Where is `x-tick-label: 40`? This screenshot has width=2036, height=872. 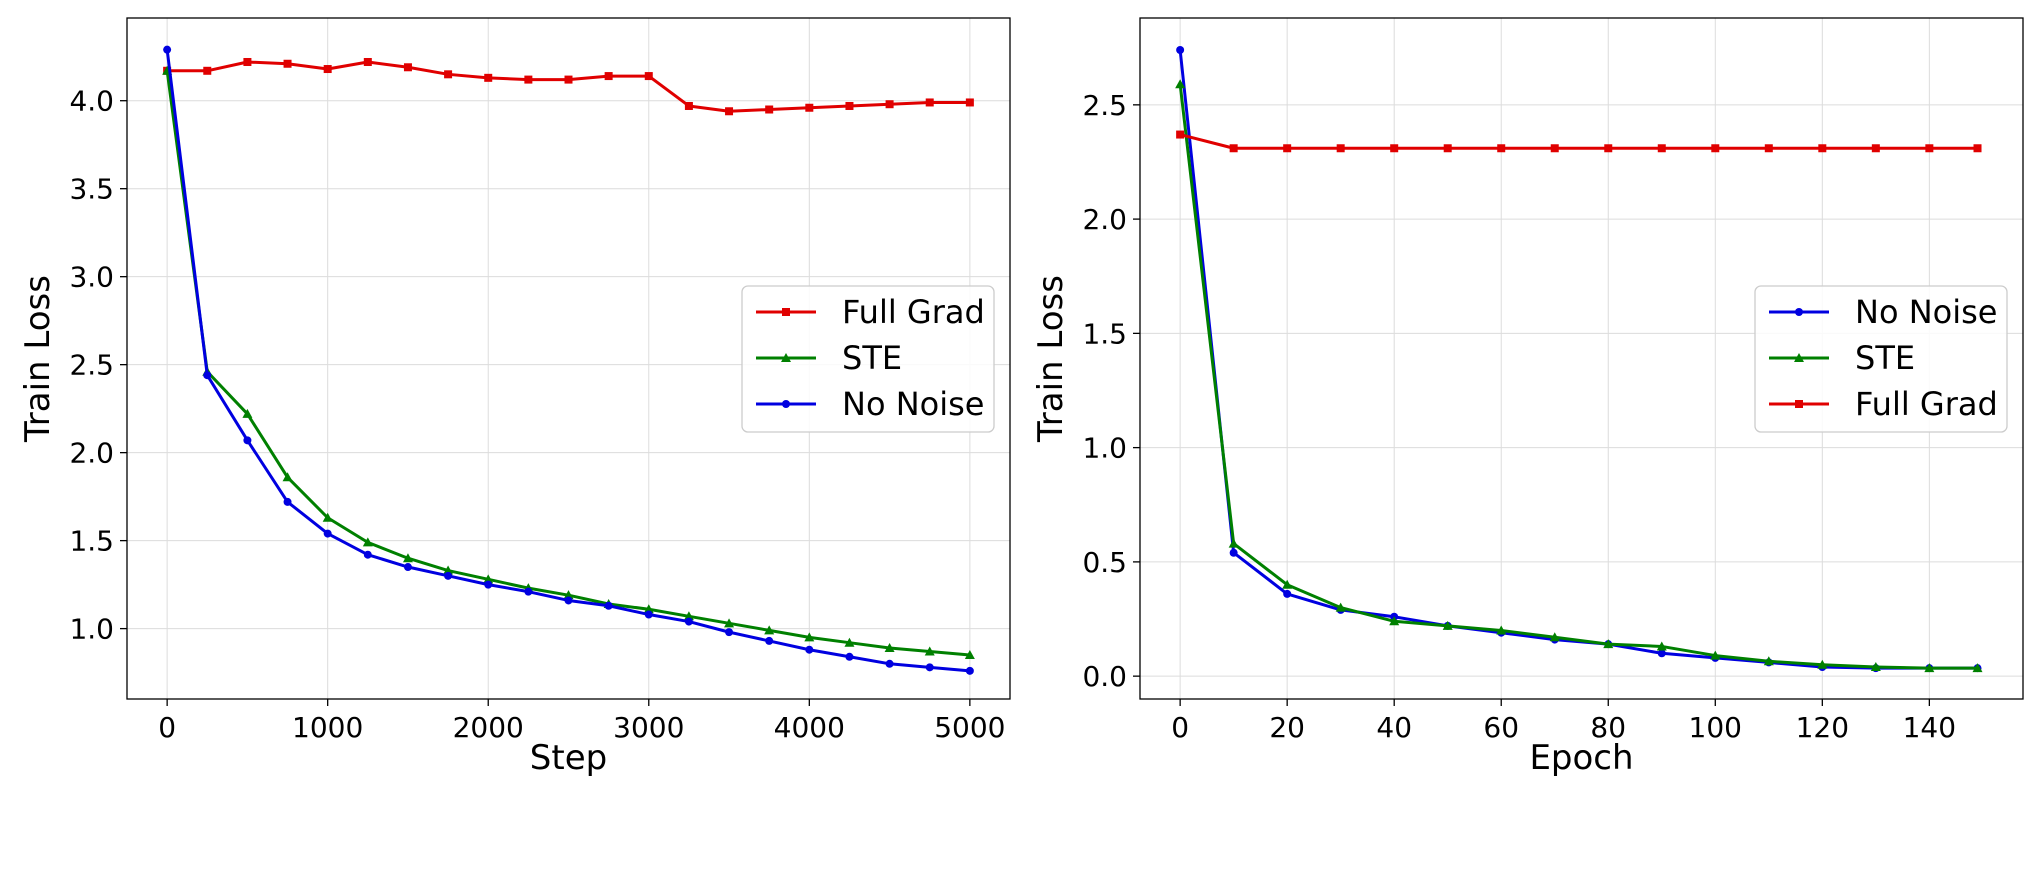 x-tick-label: 40 is located at coordinates (1394, 727).